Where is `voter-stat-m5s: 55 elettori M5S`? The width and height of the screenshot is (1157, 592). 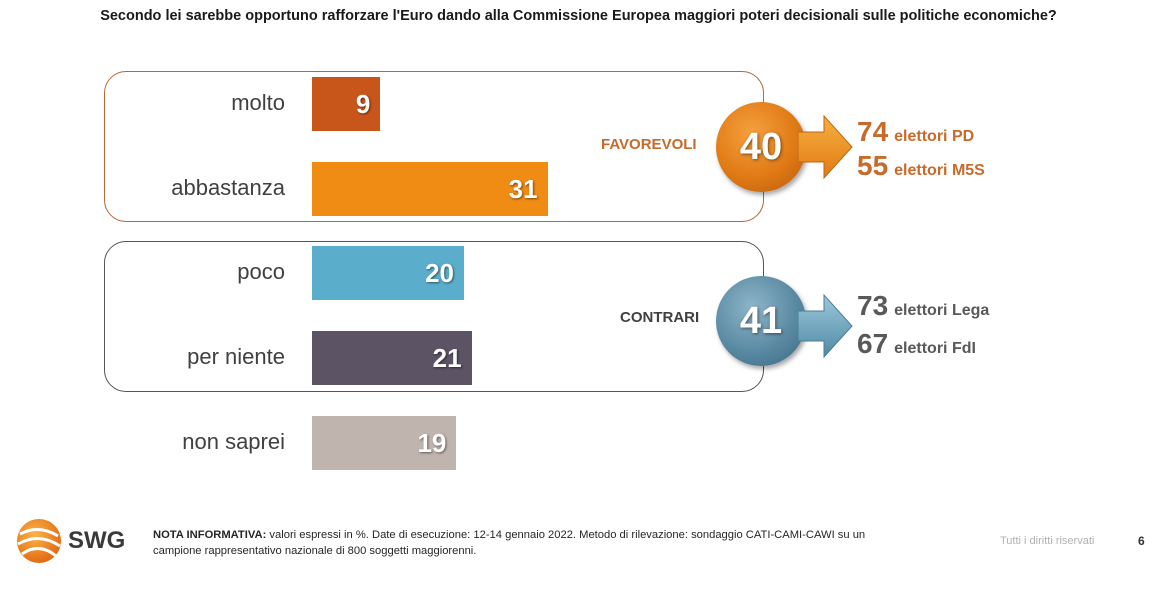 voter-stat-m5s: 55 elettori M5S is located at coordinates (921, 166).